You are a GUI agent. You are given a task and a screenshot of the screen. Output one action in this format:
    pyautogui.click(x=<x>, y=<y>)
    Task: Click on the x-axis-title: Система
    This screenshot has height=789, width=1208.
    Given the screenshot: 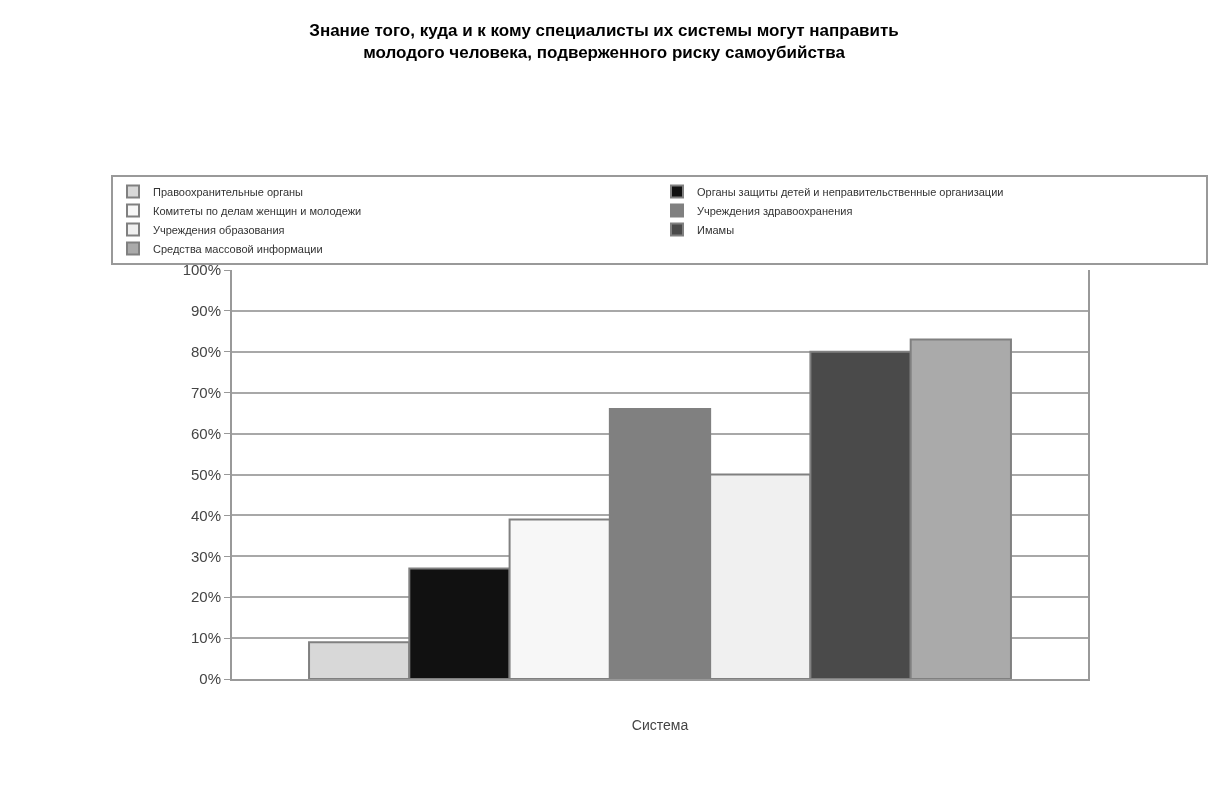 What is the action you would take?
    pyautogui.click(x=660, y=724)
    